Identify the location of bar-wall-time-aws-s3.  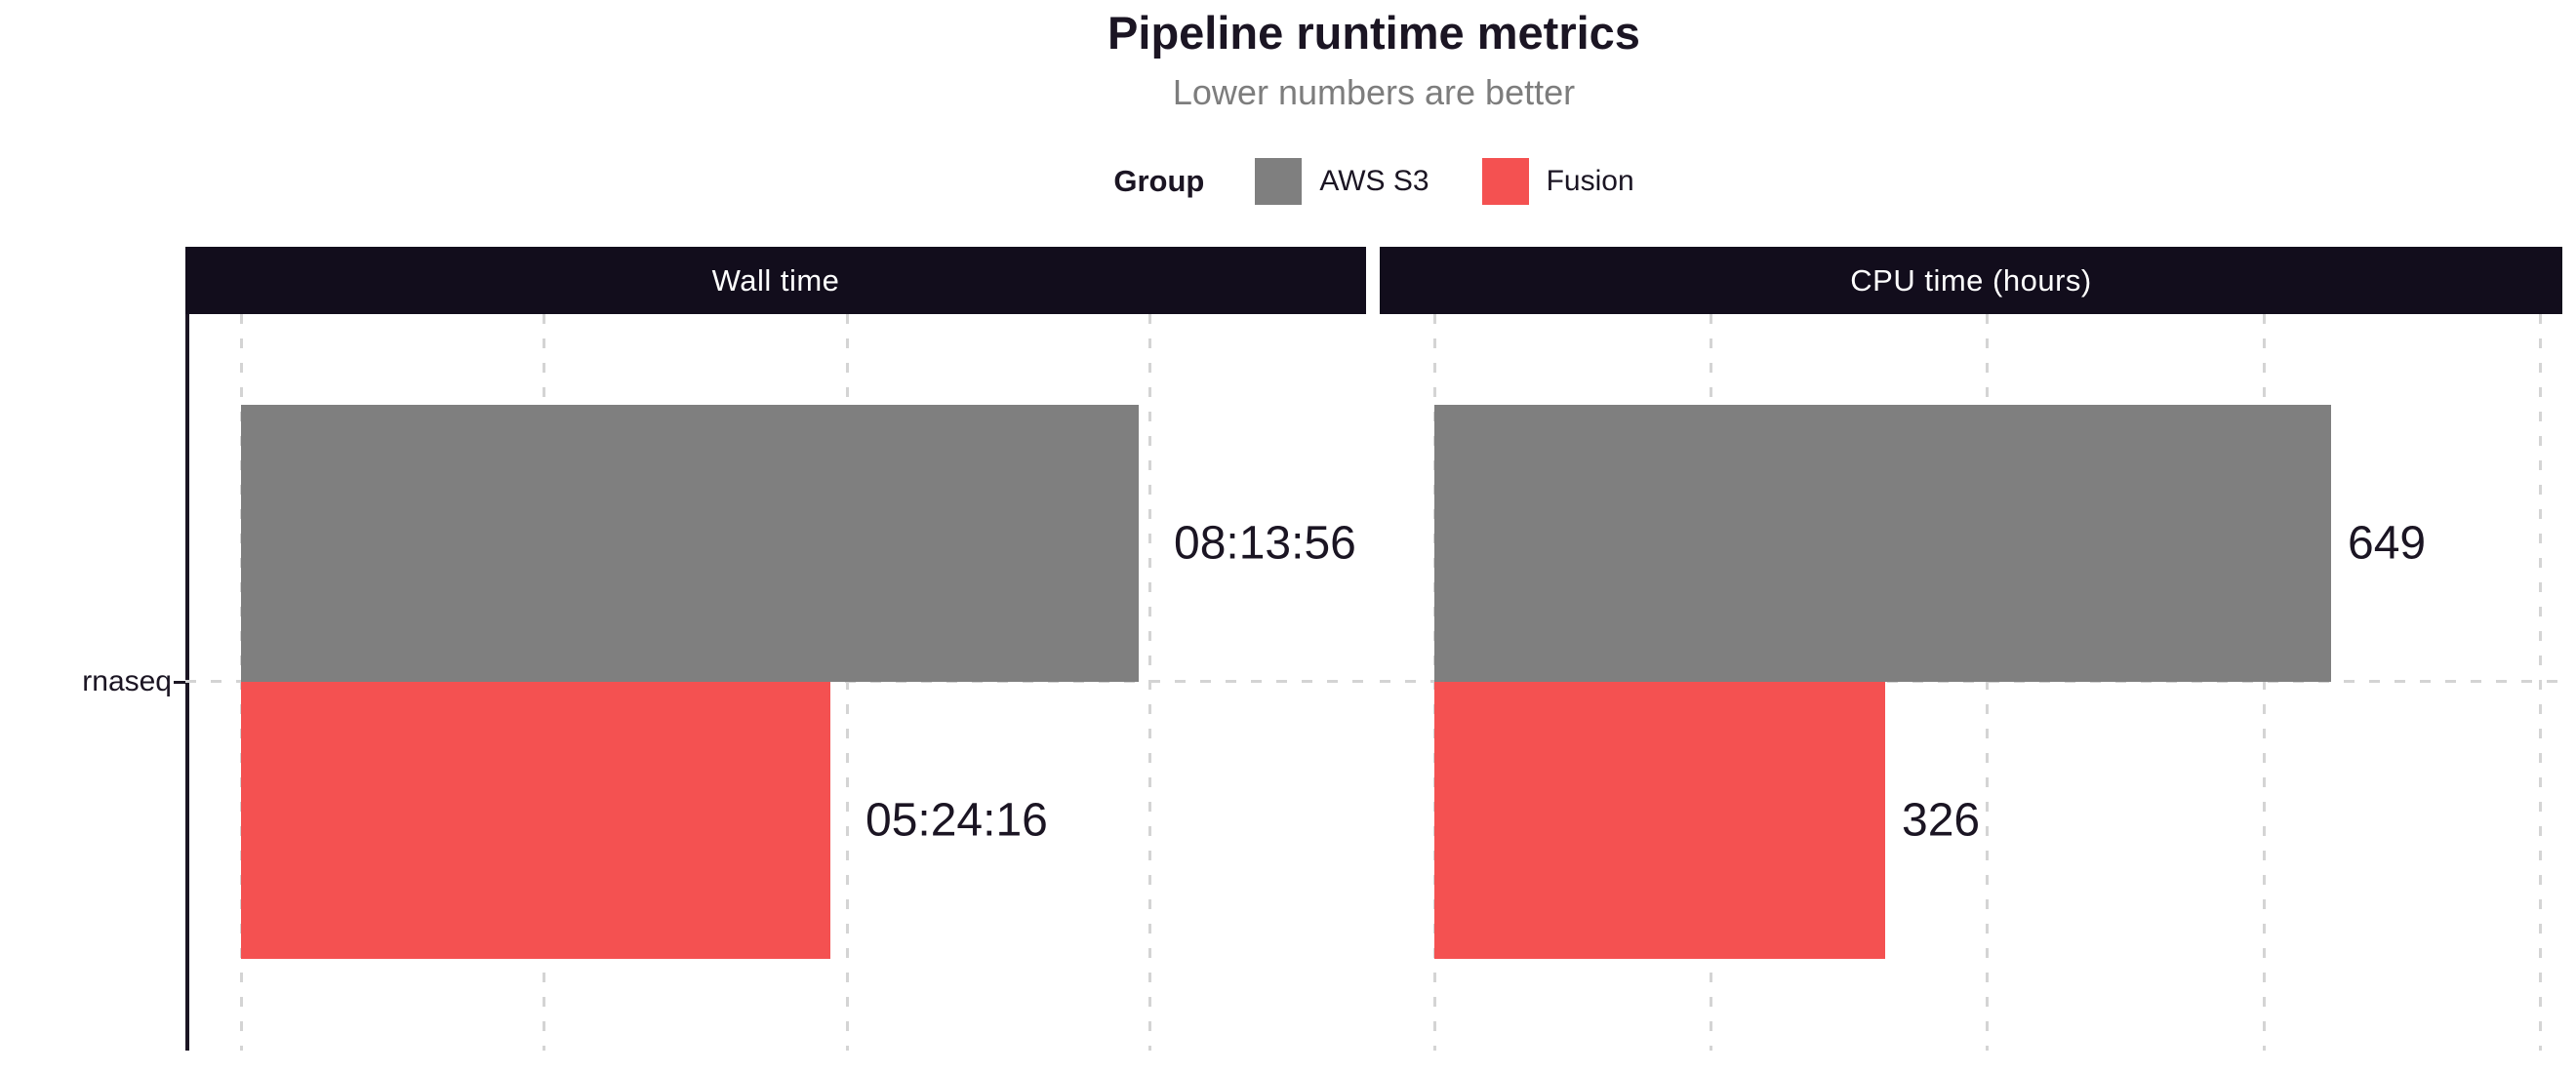
(690, 543).